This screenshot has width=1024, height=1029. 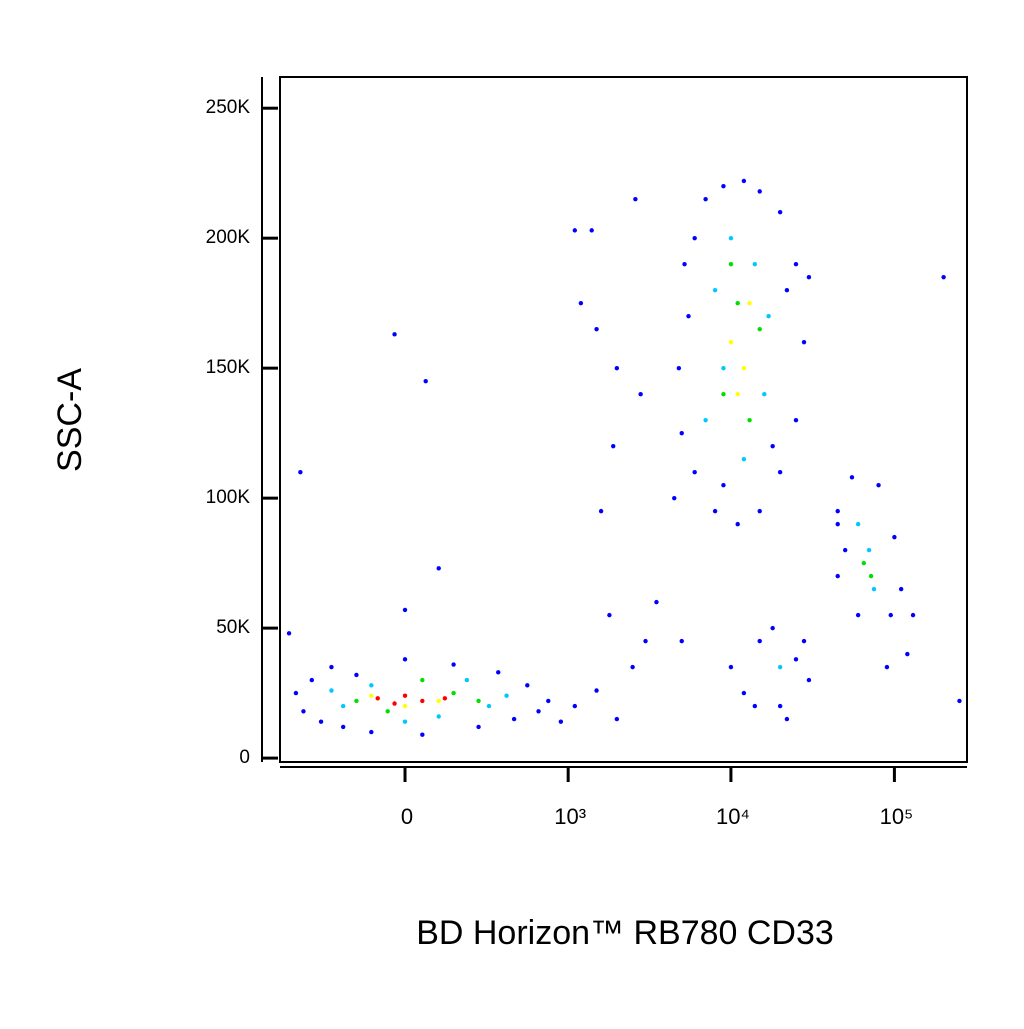 I want to click on y-tick-label: 100K, so click(x=228, y=497).